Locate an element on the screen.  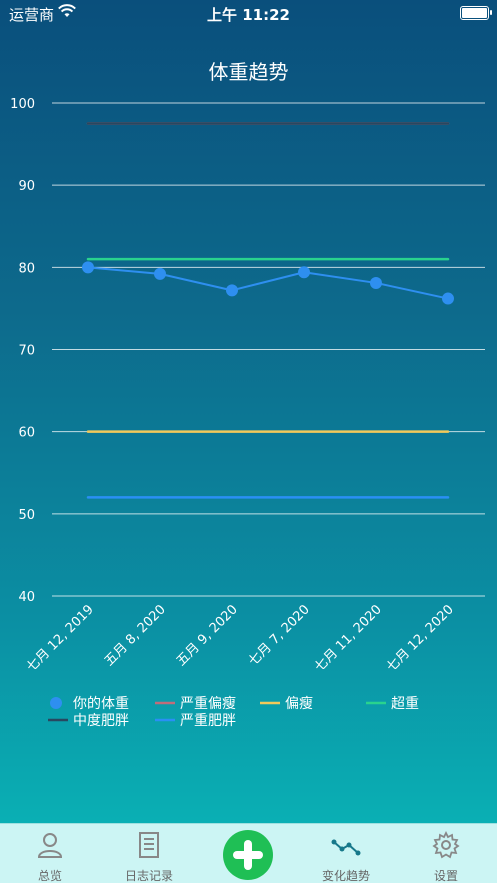
y-tick-label: 90 is located at coordinates (26, 186).